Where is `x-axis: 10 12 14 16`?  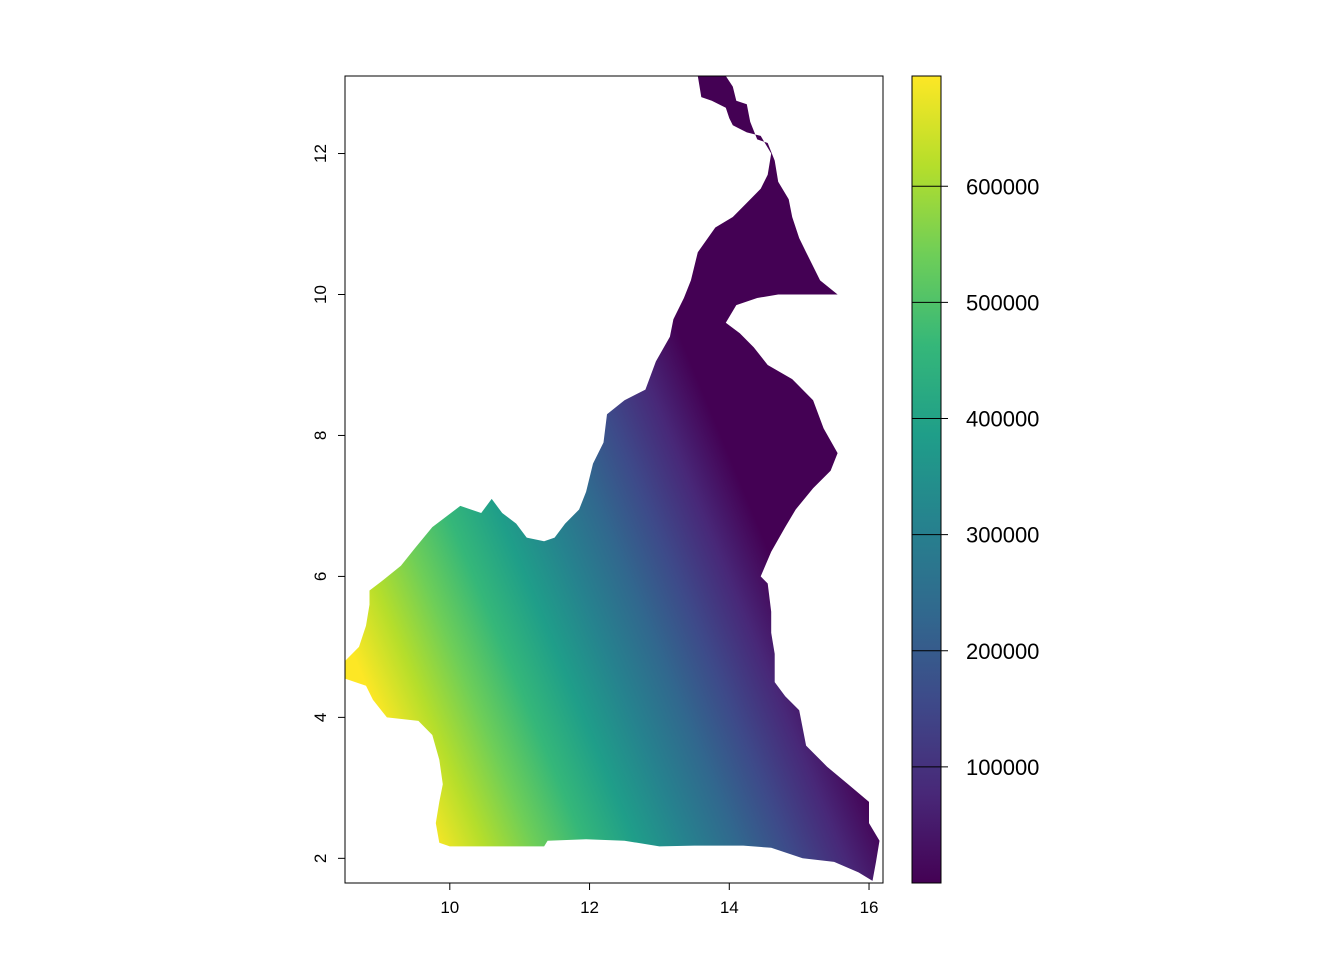
x-axis: 10 12 14 16 is located at coordinates (659, 899).